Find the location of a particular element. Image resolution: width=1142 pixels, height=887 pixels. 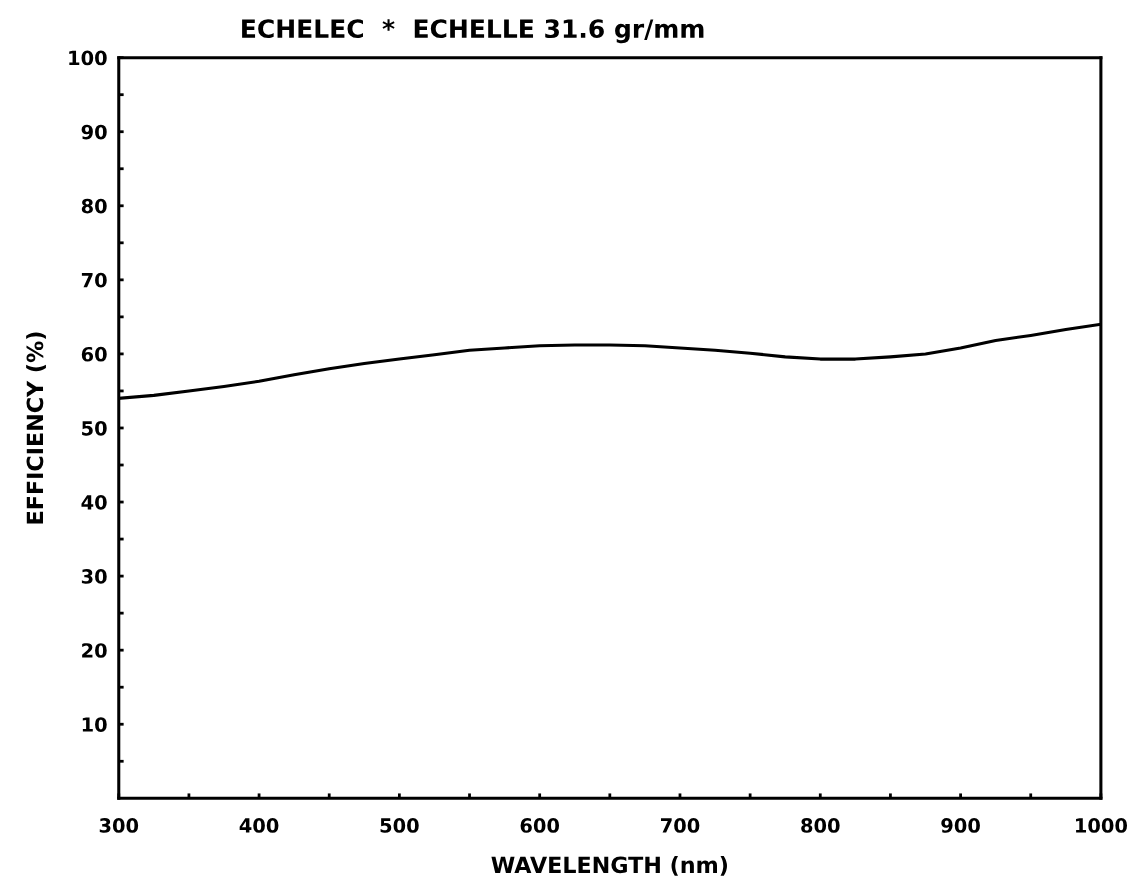

chart-title: ECHELEC * ECHELLE 31.6 gr/mm is located at coordinates (473, 31).